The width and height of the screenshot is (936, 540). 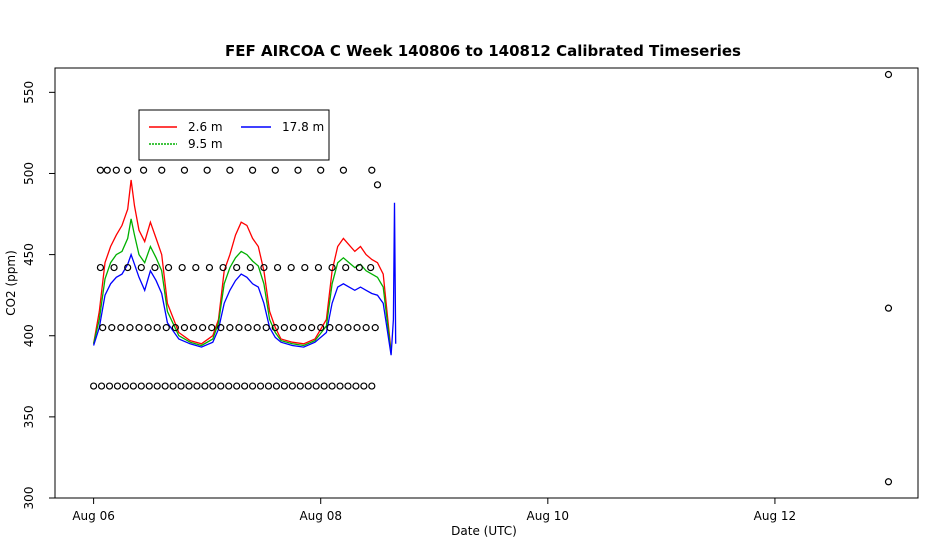 I want to click on series-line-2-6-m, so click(x=242, y=266).